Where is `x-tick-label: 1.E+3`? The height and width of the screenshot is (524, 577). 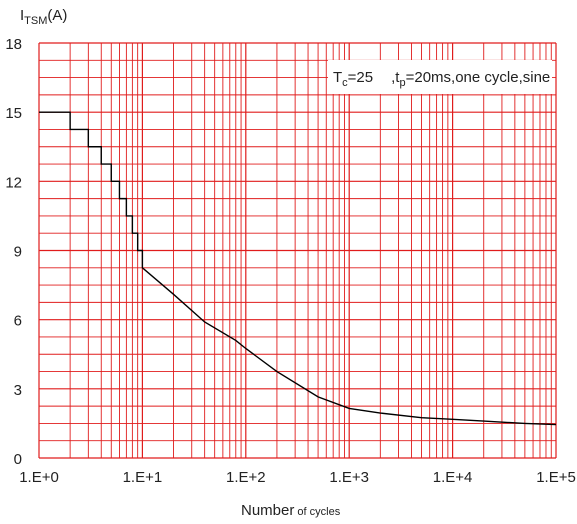 x-tick-label: 1.E+3 is located at coordinates (349, 477).